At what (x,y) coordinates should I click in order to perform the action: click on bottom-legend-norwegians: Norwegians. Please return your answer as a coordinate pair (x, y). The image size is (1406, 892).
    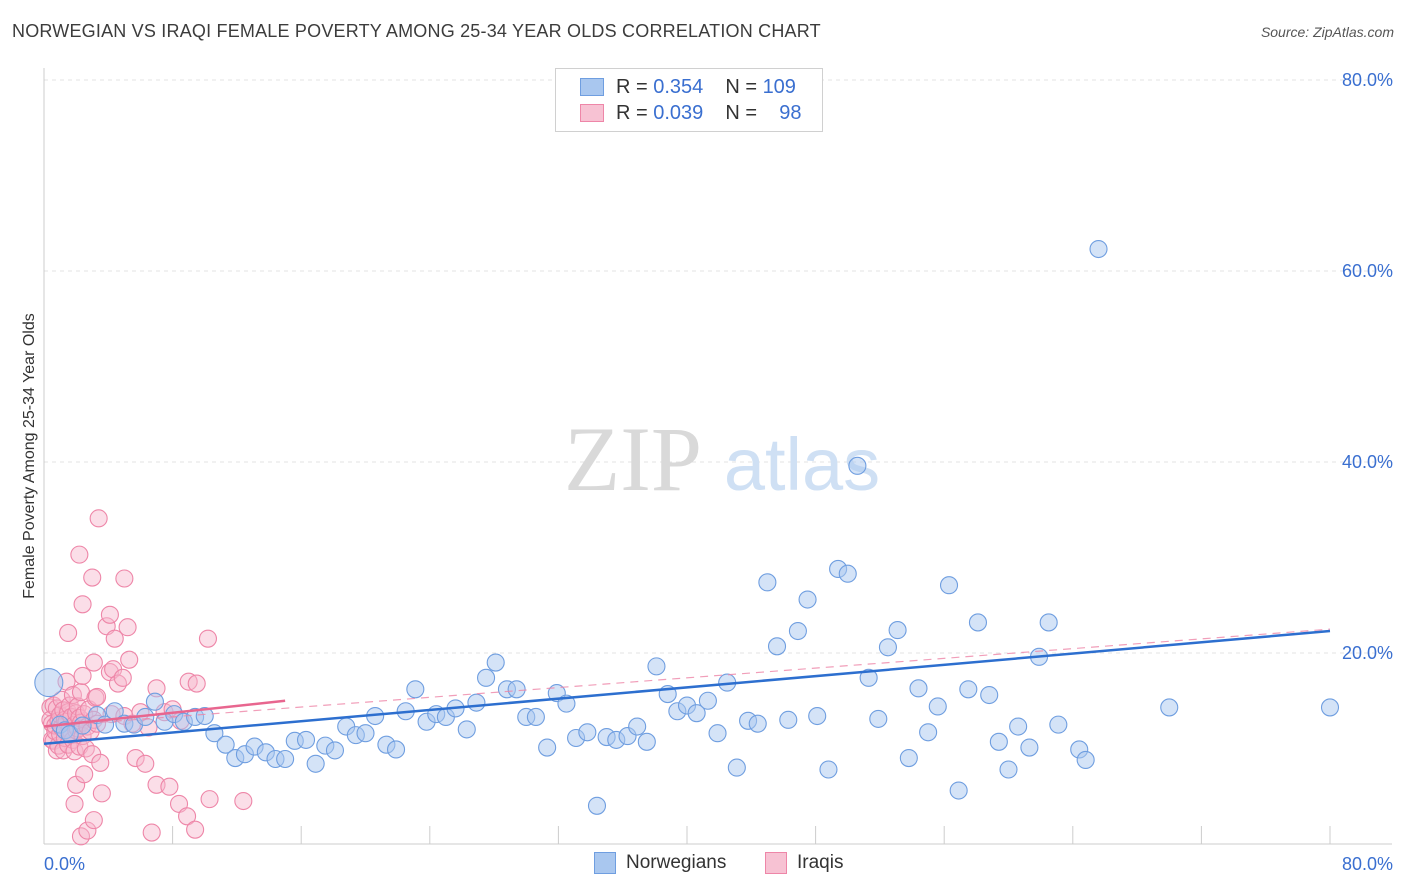
    Looking at the image, I should click on (660, 863).